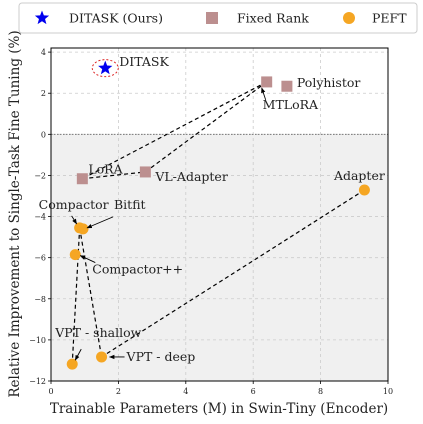 This screenshot has height=424, width=423. I want to click on y-tick-label: −8, so click(40, 299).